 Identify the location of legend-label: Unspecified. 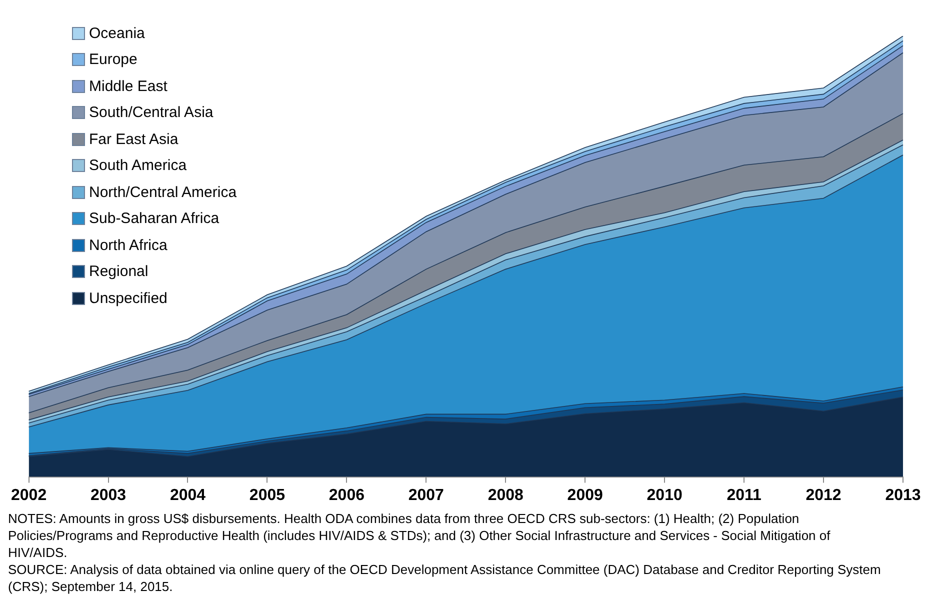
(128, 298).